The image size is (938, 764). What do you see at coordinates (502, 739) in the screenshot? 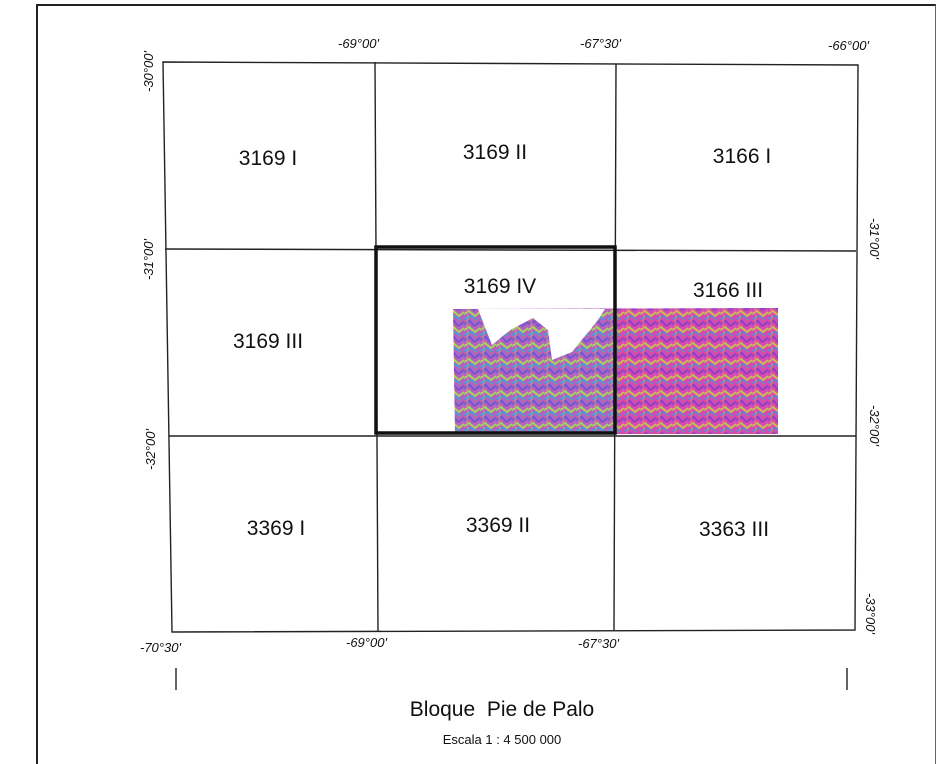
I see `map-scale: Escala 1 : 4 500 000` at bounding box center [502, 739].